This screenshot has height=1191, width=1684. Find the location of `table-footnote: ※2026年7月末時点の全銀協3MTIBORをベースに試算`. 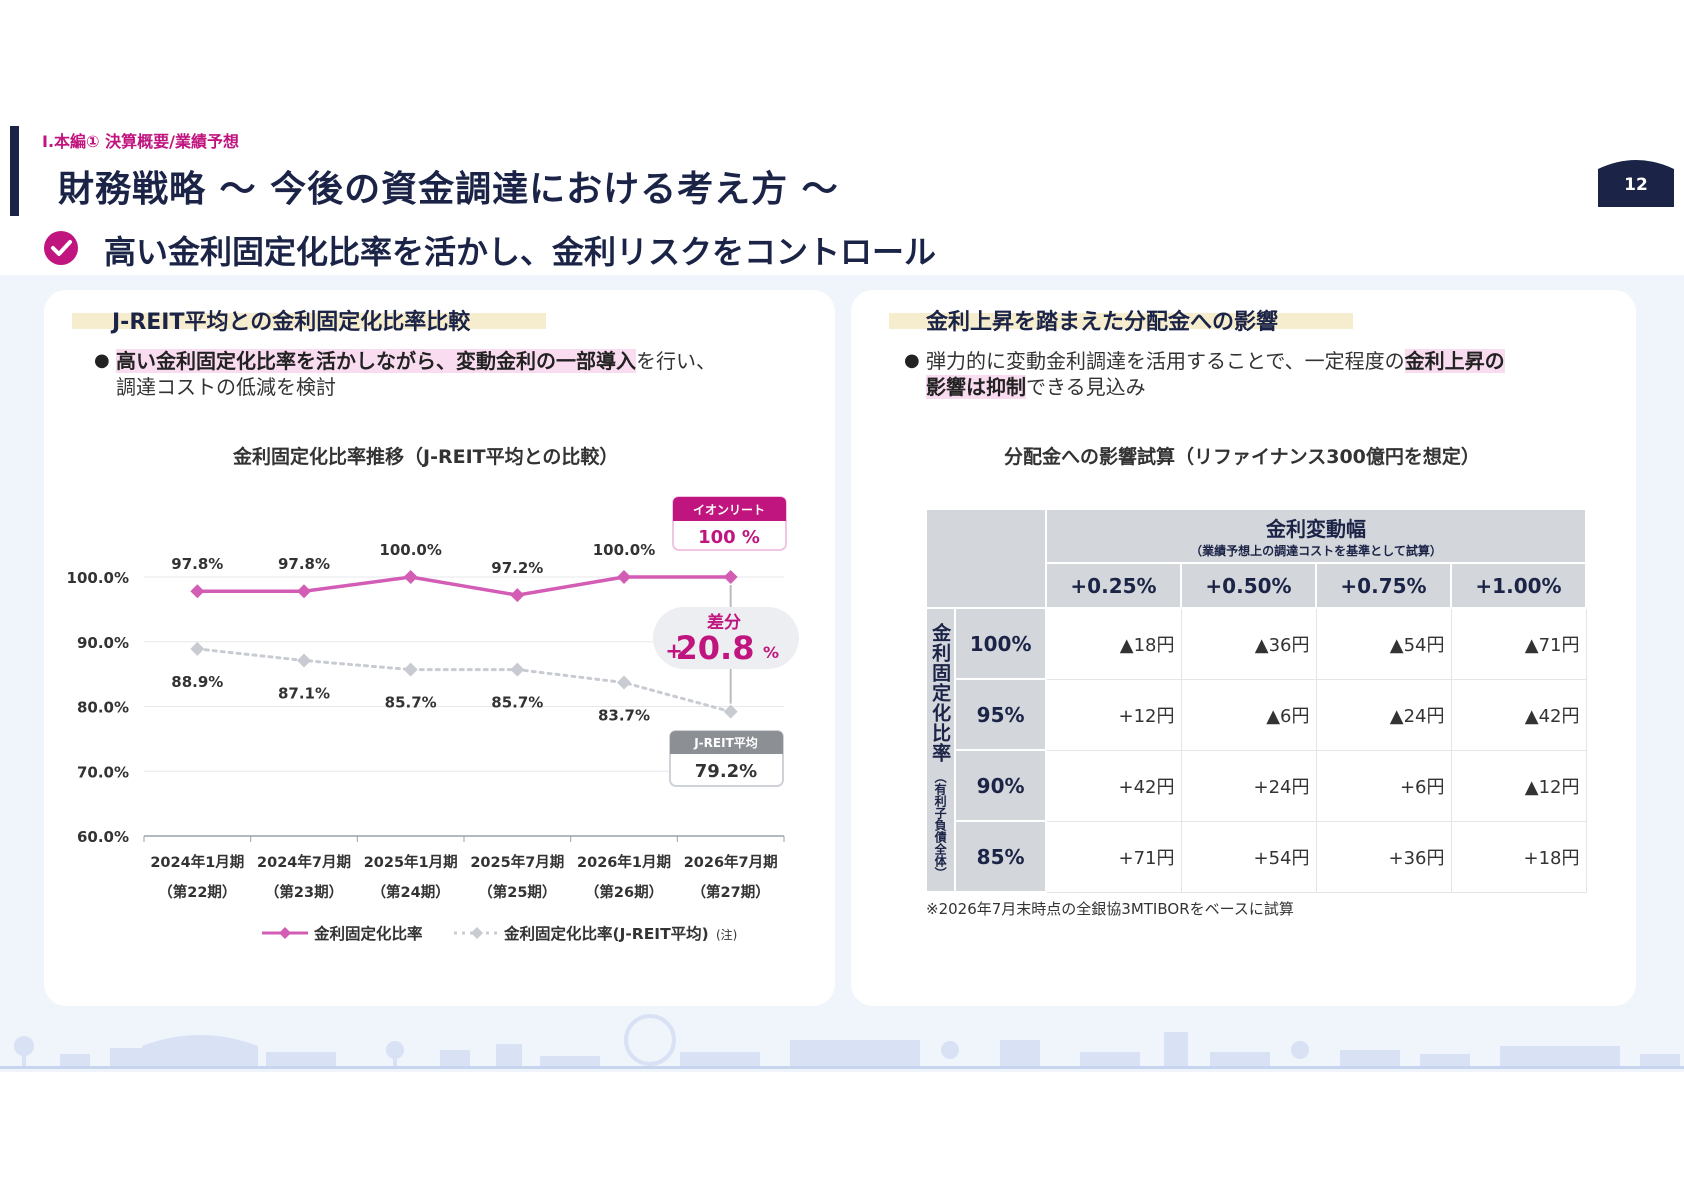

table-footnote: ※2026年7月末時点の全銀協3MTIBORをベースに試算 is located at coordinates (1110, 909).